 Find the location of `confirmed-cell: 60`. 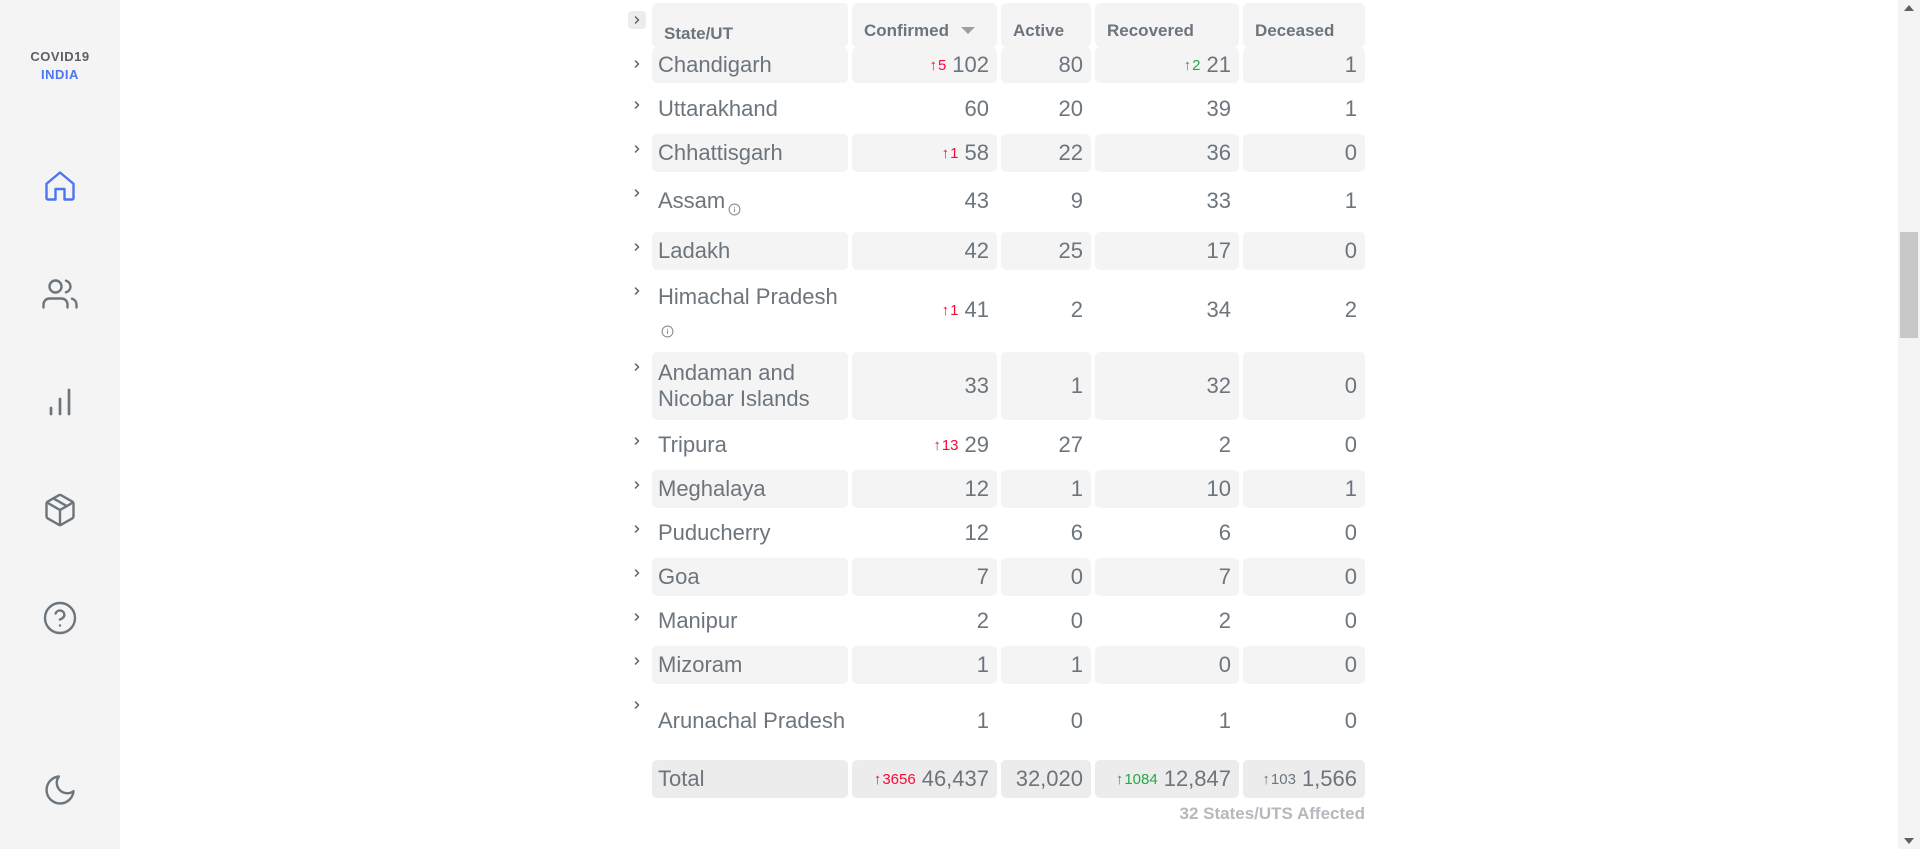

confirmed-cell: 60 is located at coordinates (924, 109).